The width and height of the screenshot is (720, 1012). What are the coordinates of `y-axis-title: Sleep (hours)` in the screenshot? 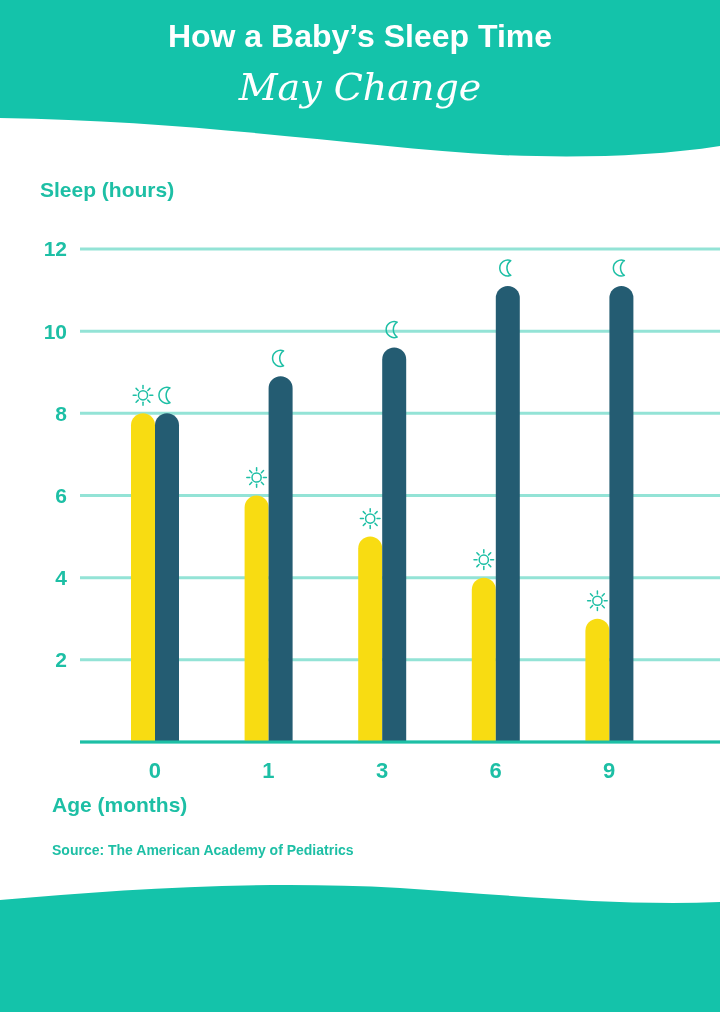 It's located at (107, 189).